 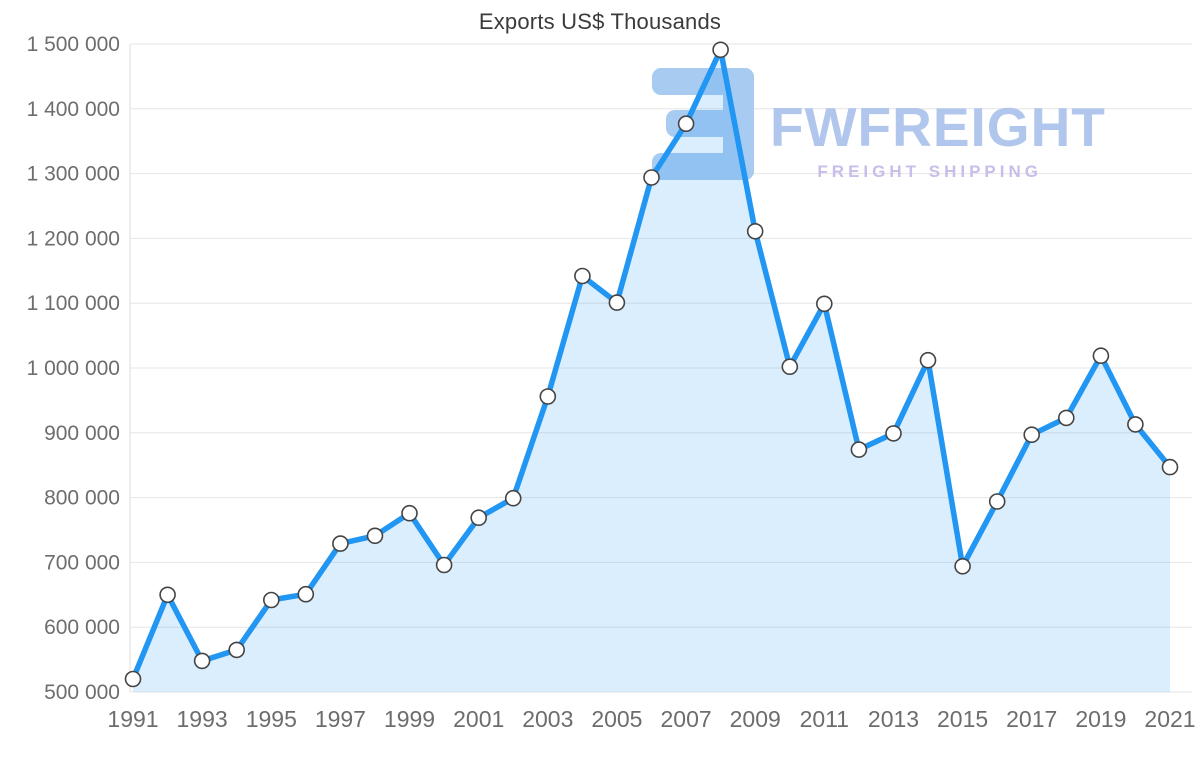 I want to click on data-point-2001, so click(x=479, y=518).